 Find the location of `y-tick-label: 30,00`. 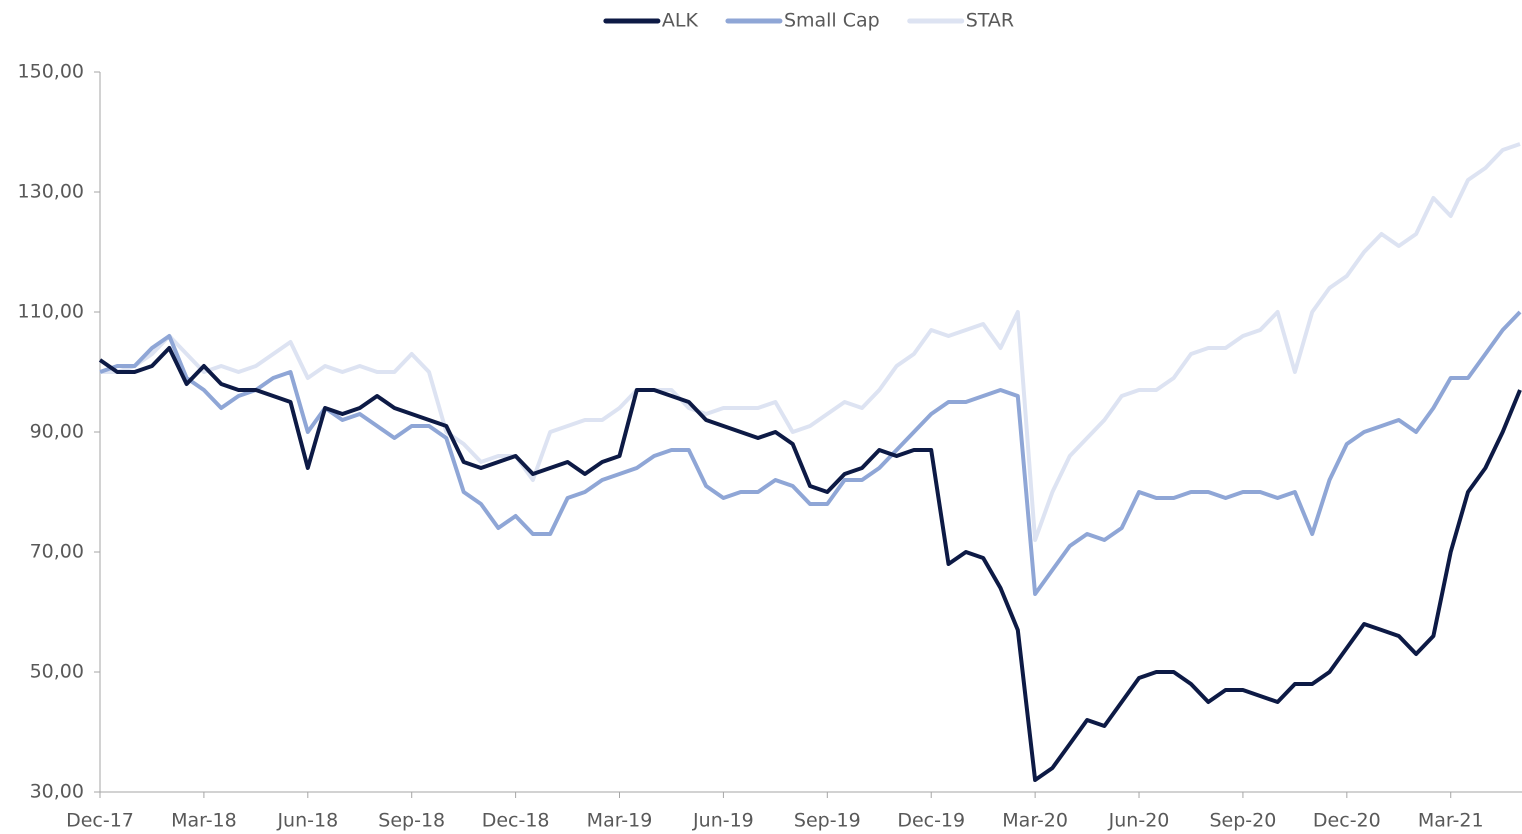

y-tick-label: 30,00 is located at coordinates (57, 792).